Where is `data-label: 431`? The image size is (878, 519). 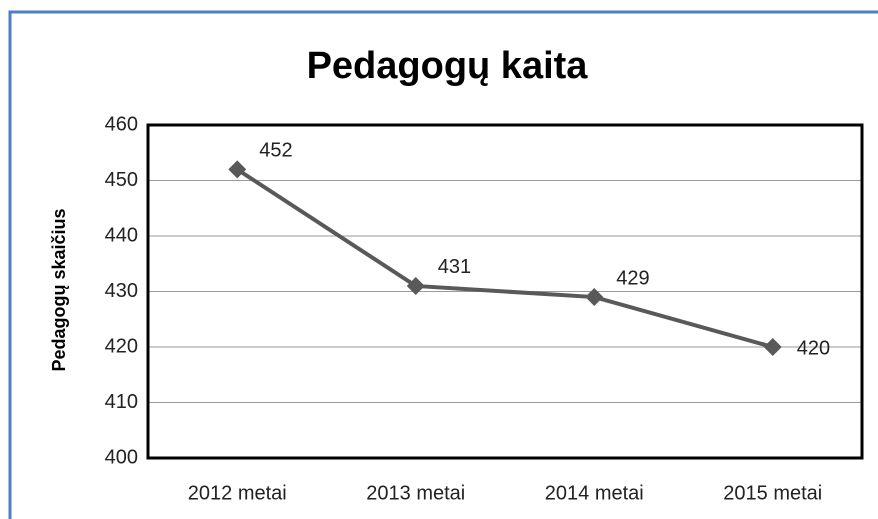
data-label: 431 is located at coordinates (454, 267).